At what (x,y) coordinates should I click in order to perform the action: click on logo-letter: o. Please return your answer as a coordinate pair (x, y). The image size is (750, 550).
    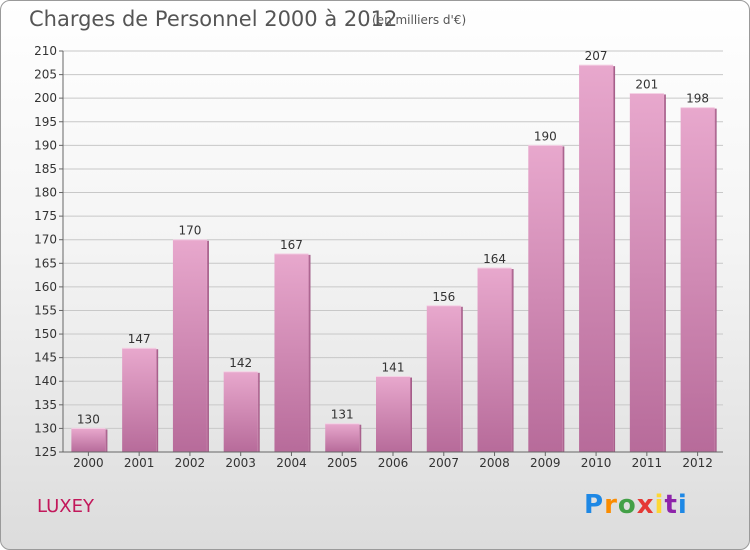
    Looking at the image, I should click on (627, 505).